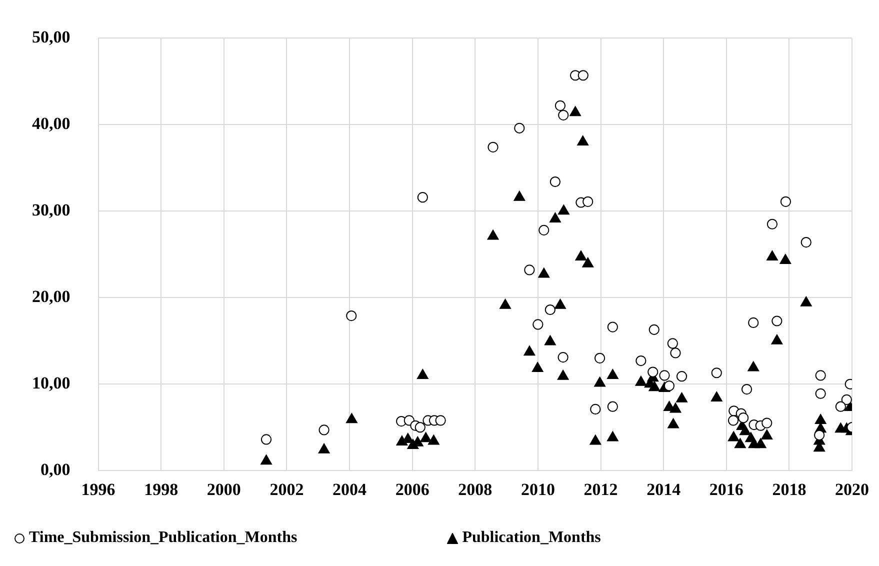  What do you see at coordinates (531, 538) in the screenshot?
I see `legend-label: Publication_Months` at bounding box center [531, 538].